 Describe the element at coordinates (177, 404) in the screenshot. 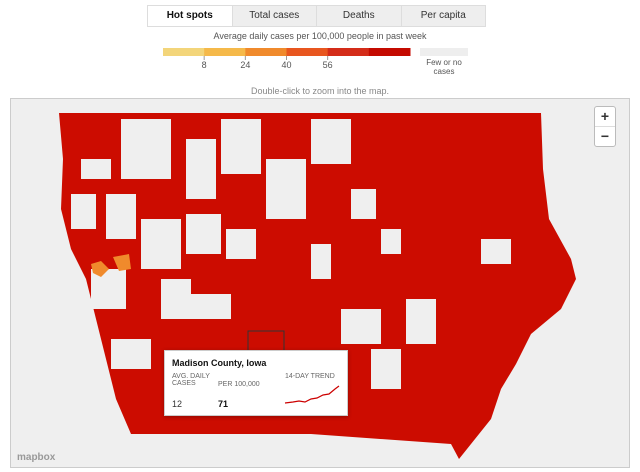

I see `cases-value: 12` at that location.